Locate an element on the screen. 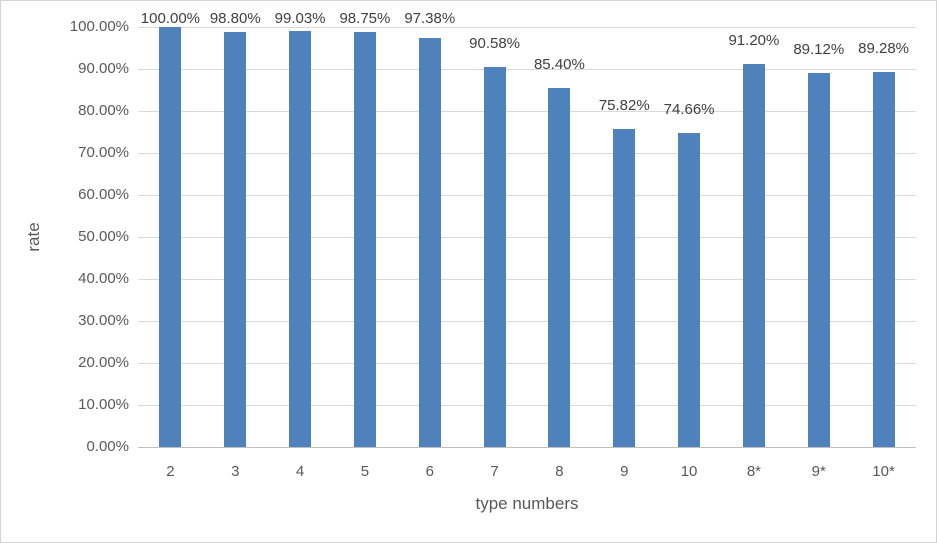 The image size is (937, 543). y-tick-label: 100.00% is located at coordinates (99, 26).